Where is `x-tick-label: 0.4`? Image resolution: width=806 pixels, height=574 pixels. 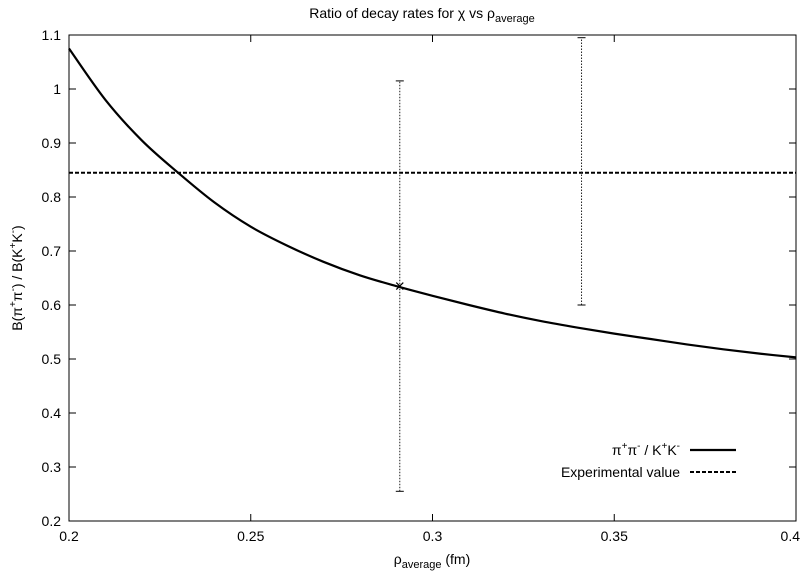
x-tick-label: 0.4 is located at coordinates (791, 536).